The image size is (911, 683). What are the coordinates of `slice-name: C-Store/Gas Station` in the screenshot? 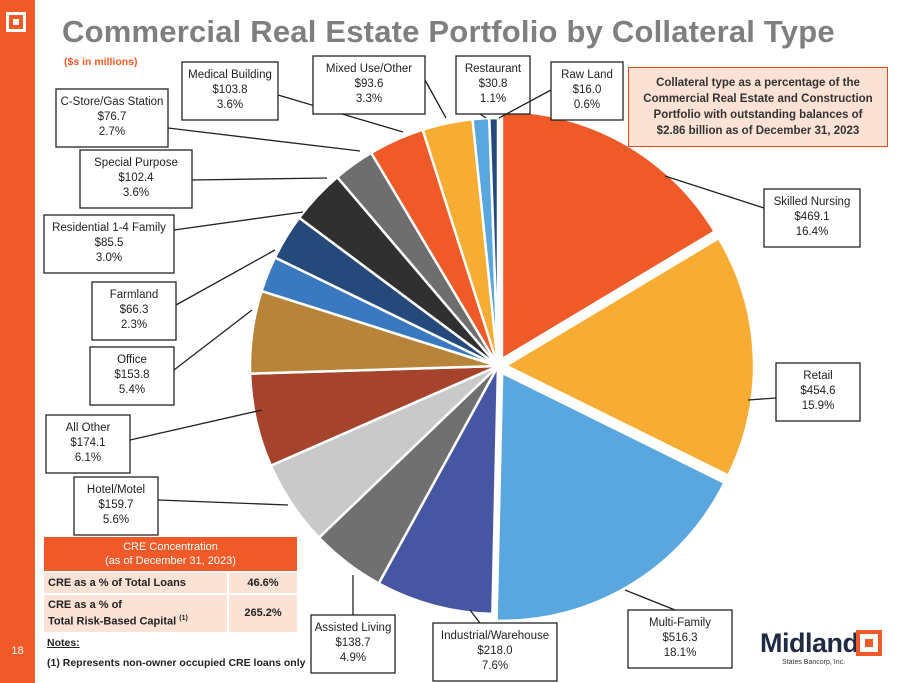 It's located at (112, 102).